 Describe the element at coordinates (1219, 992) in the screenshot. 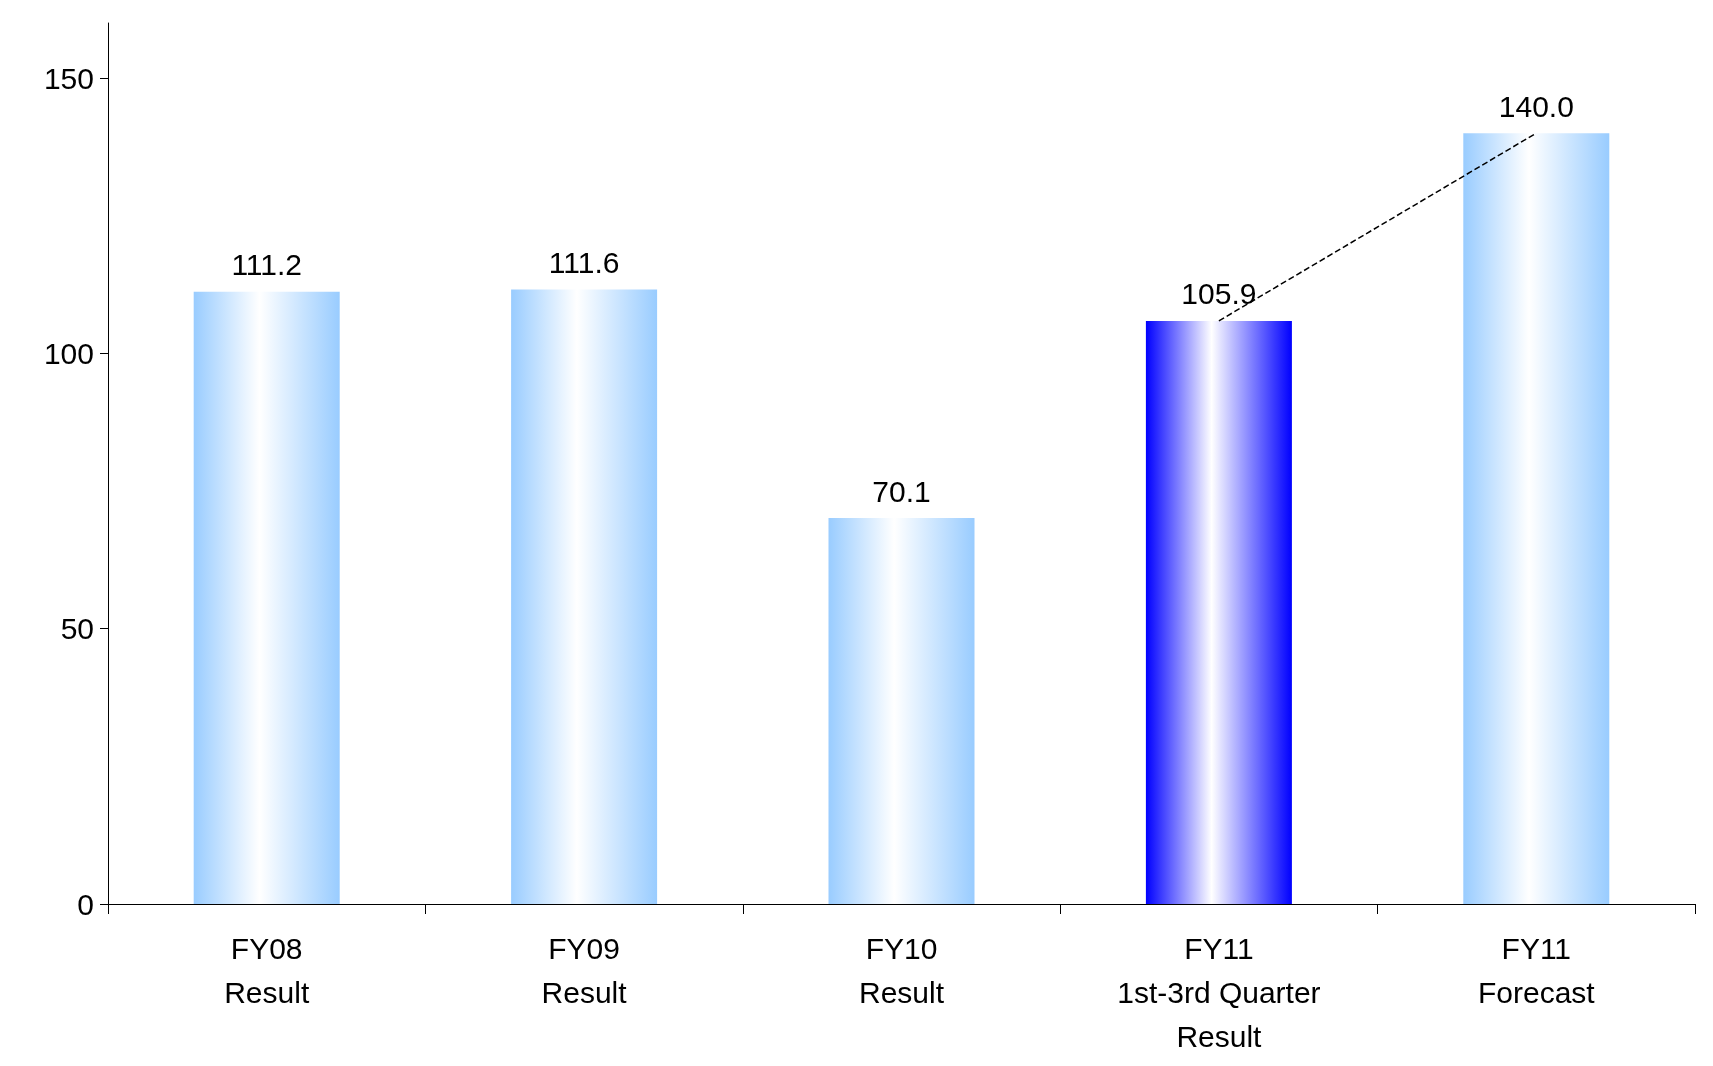

I see `x-tick-label: FY11 1st-3rd Quarter Result` at that location.